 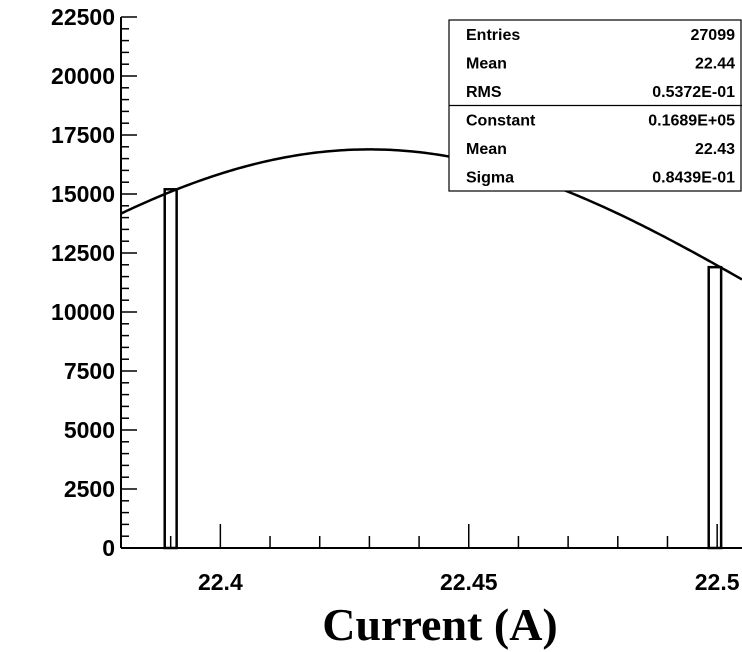 I want to click on y-tick-label: 0, so click(x=108, y=548).